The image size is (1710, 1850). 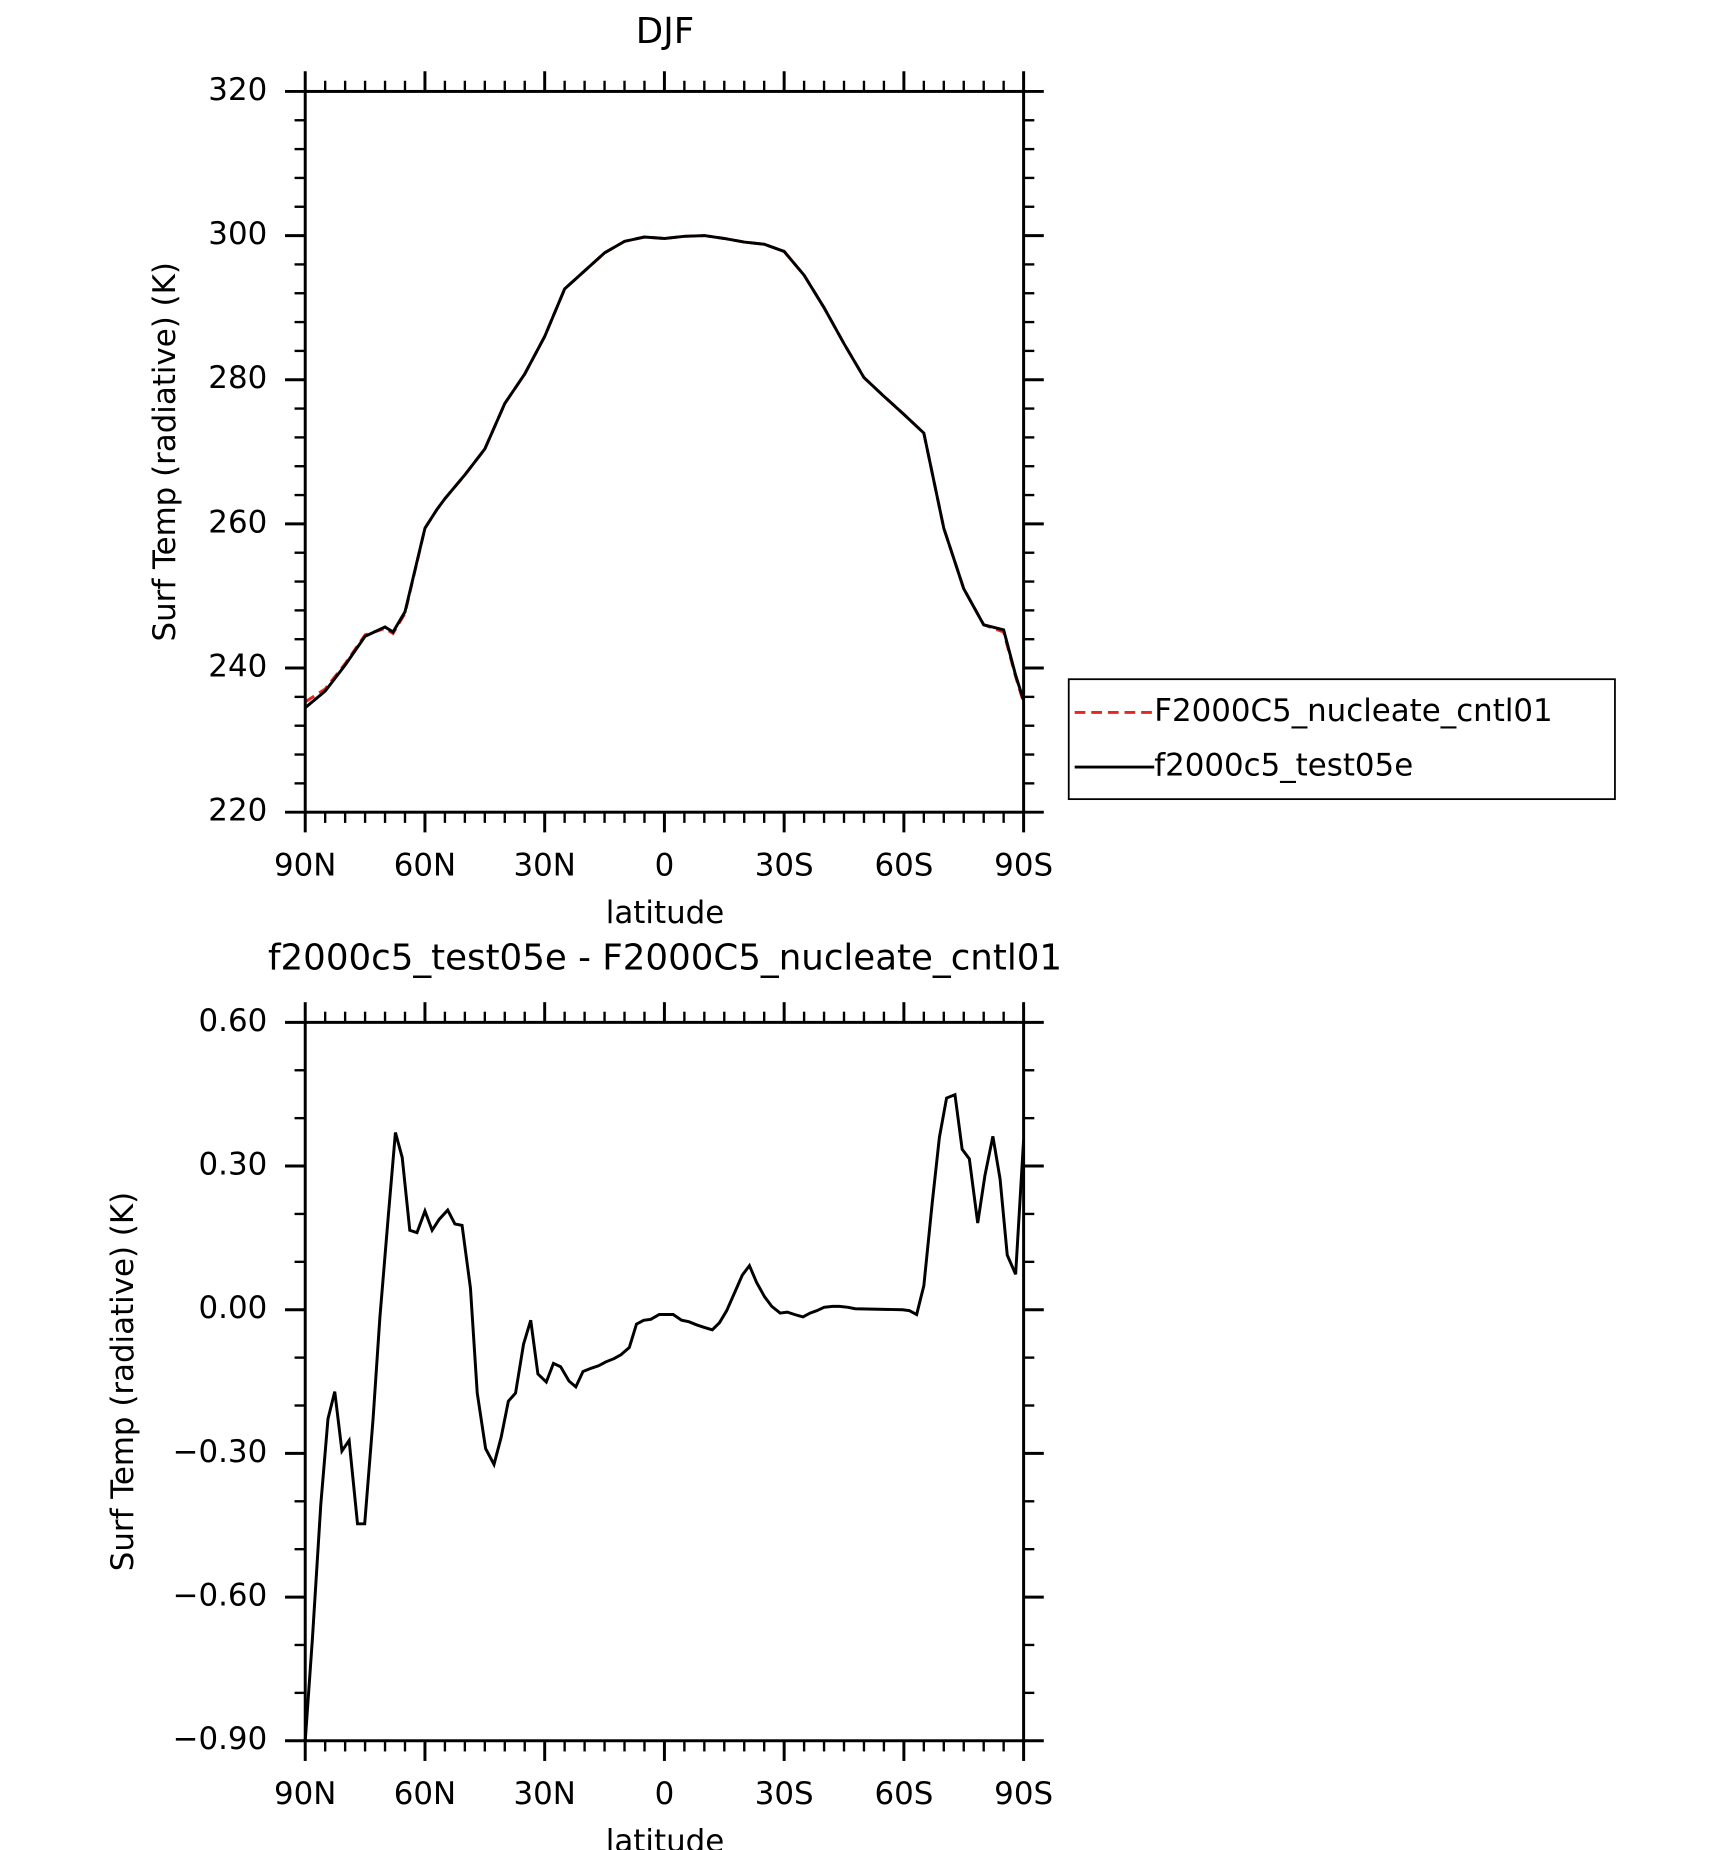 What do you see at coordinates (220, 1452) in the screenshot?
I see `y-tick-label: −0.30` at bounding box center [220, 1452].